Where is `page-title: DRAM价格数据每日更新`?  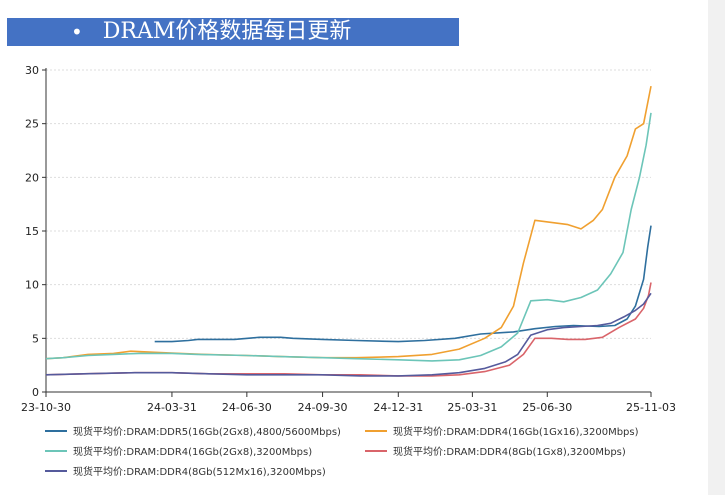
page-title: DRAM价格数据每日更新 is located at coordinates (227, 31).